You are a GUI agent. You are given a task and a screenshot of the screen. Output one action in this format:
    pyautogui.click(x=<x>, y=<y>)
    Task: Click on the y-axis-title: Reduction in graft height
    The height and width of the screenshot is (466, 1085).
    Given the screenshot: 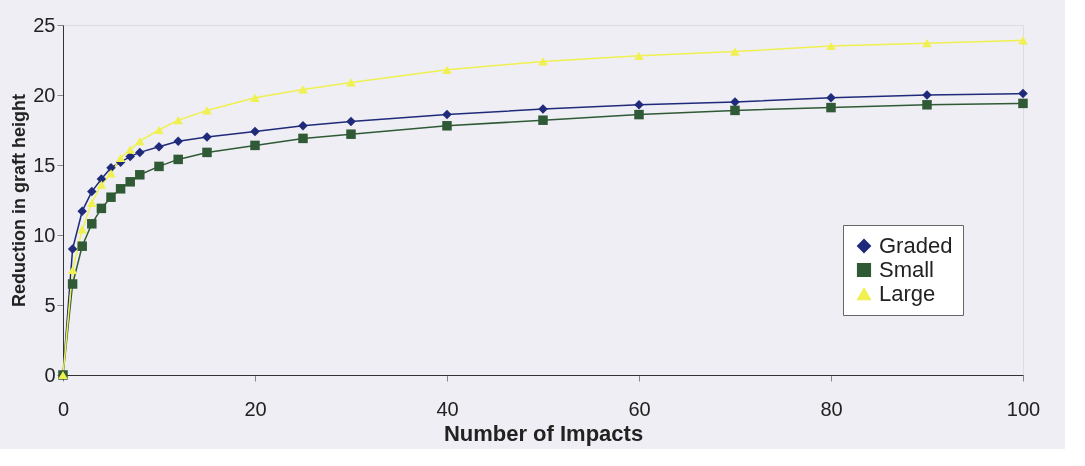 What is the action you would take?
    pyautogui.click(x=19, y=200)
    